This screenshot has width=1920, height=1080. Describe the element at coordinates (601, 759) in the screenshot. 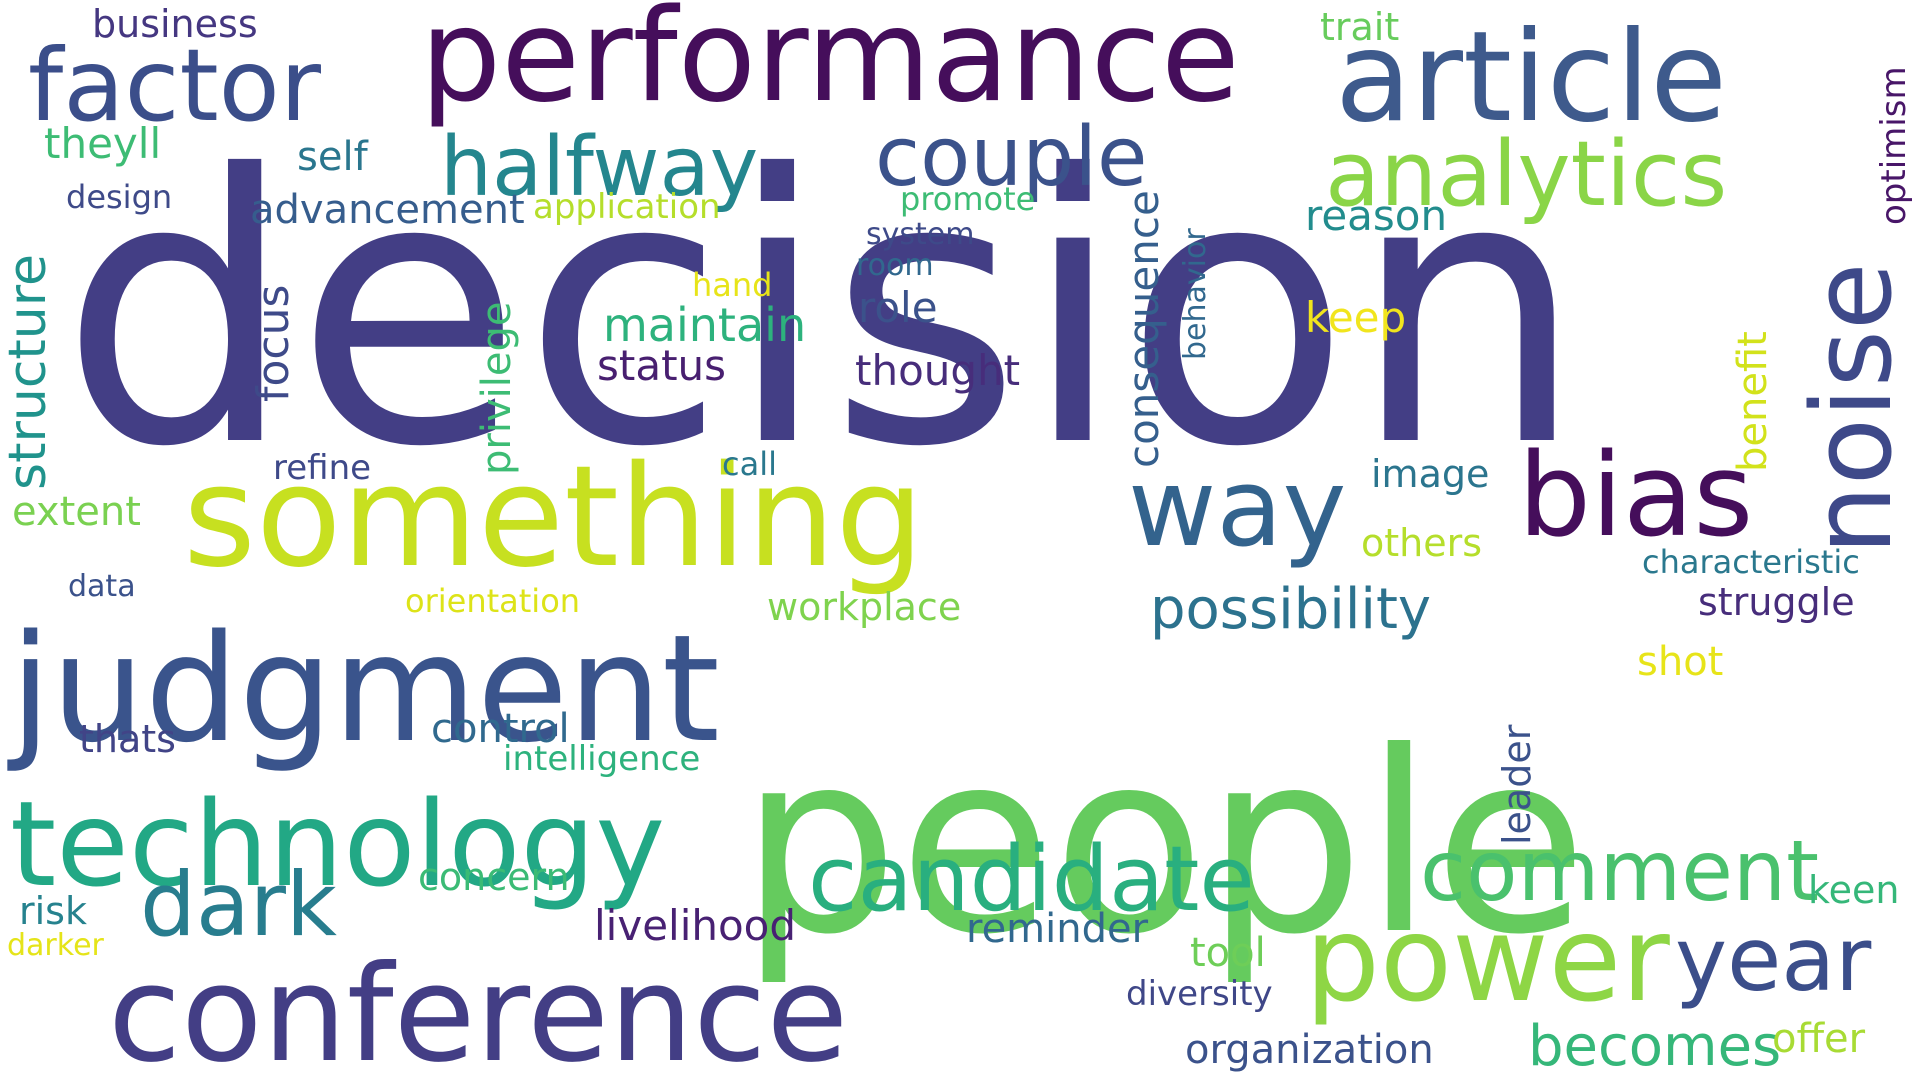

I see `word-intelligence: intelligence` at that location.